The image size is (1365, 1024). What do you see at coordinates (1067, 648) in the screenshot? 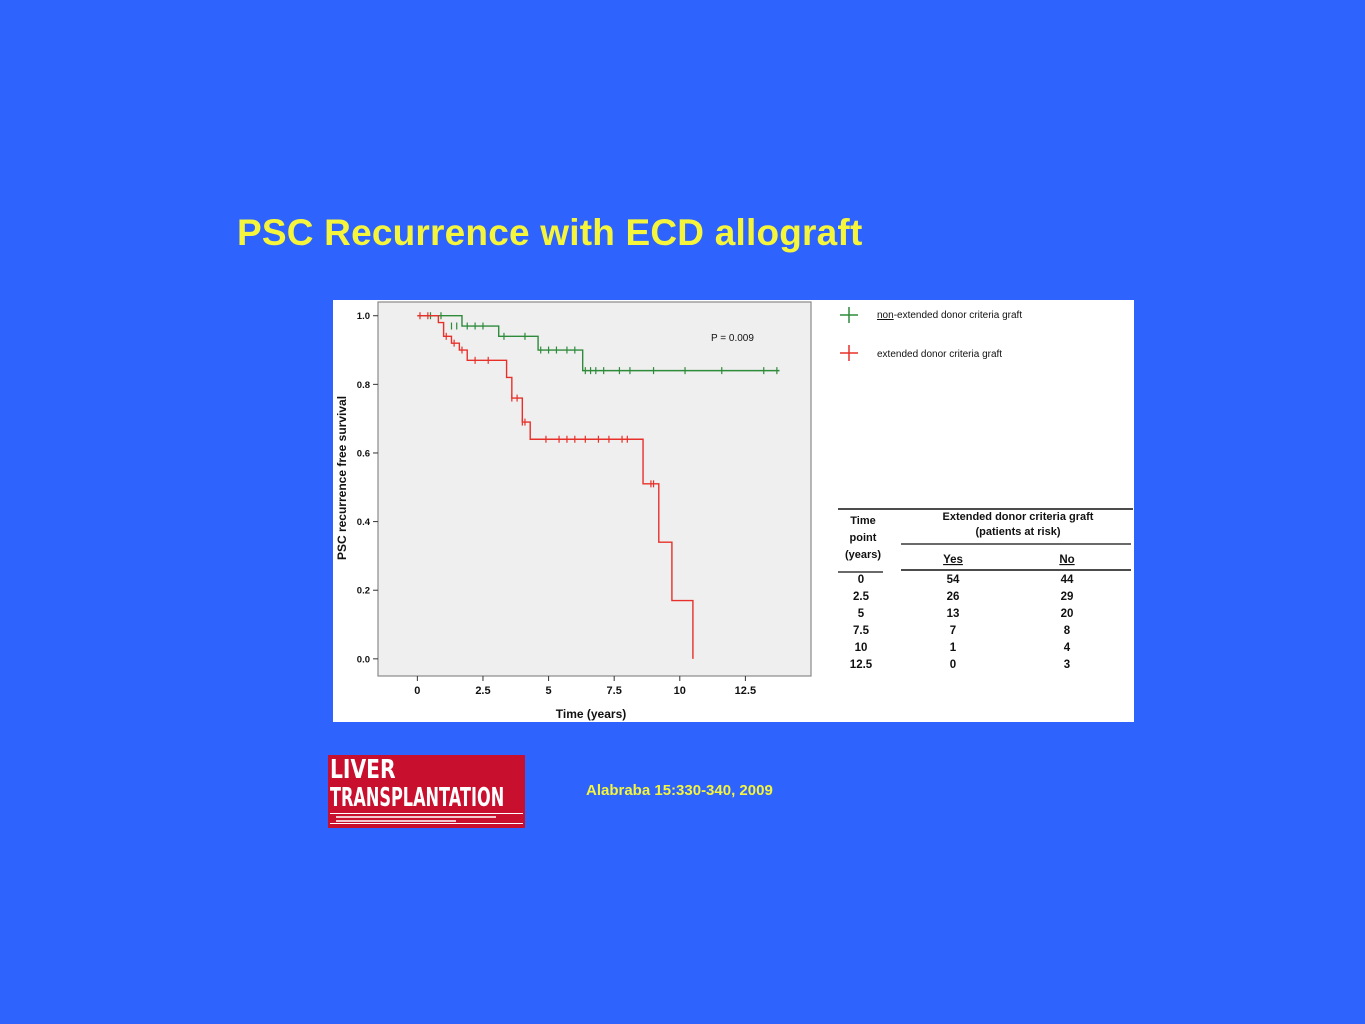
I see `risk-table-no-cell: 4` at bounding box center [1067, 648].